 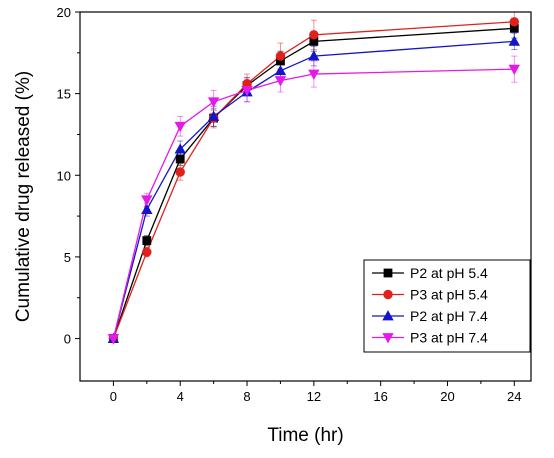 I want to click on legend-entry: P2 at pH 5.4, so click(x=430, y=273).